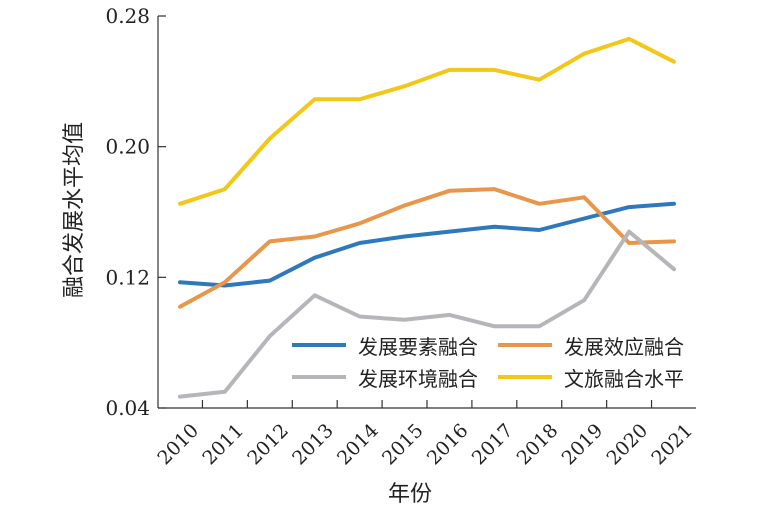 Image resolution: width=765 pixels, height=516 pixels. I want to click on y-tick-label: 0.28, so click(127, 16).